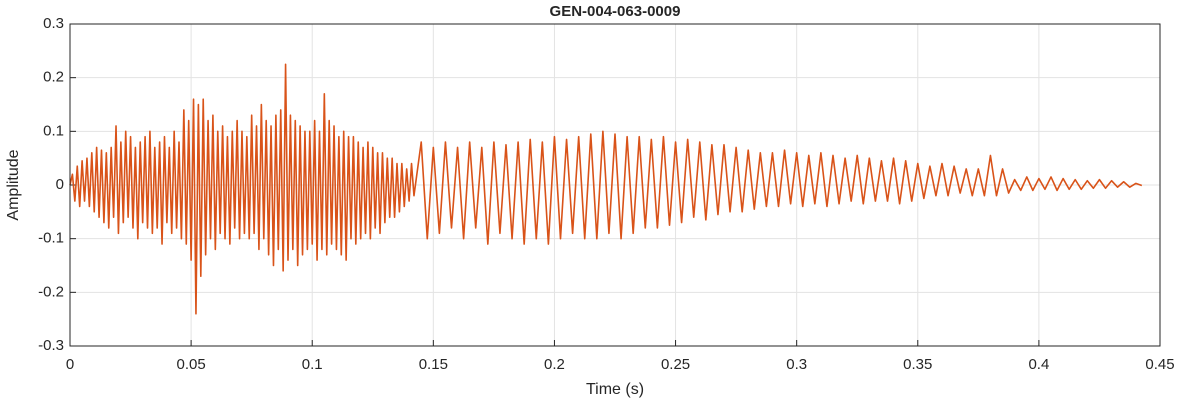 This screenshot has height=404, width=1182. Describe the element at coordinates (312, 364) in the screenshot. I see `x-tick-label: 0.1` at that location.